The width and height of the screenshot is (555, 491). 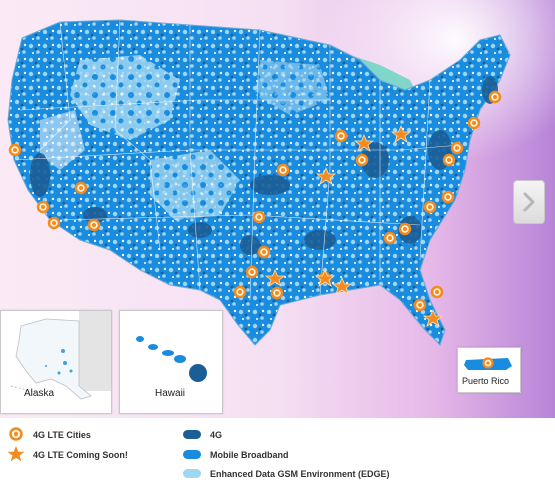 What do you see at coordinates (170, 393) in the screenshot?
I see `hawaii-label: Hawaii` at bounding box center [170, 393].